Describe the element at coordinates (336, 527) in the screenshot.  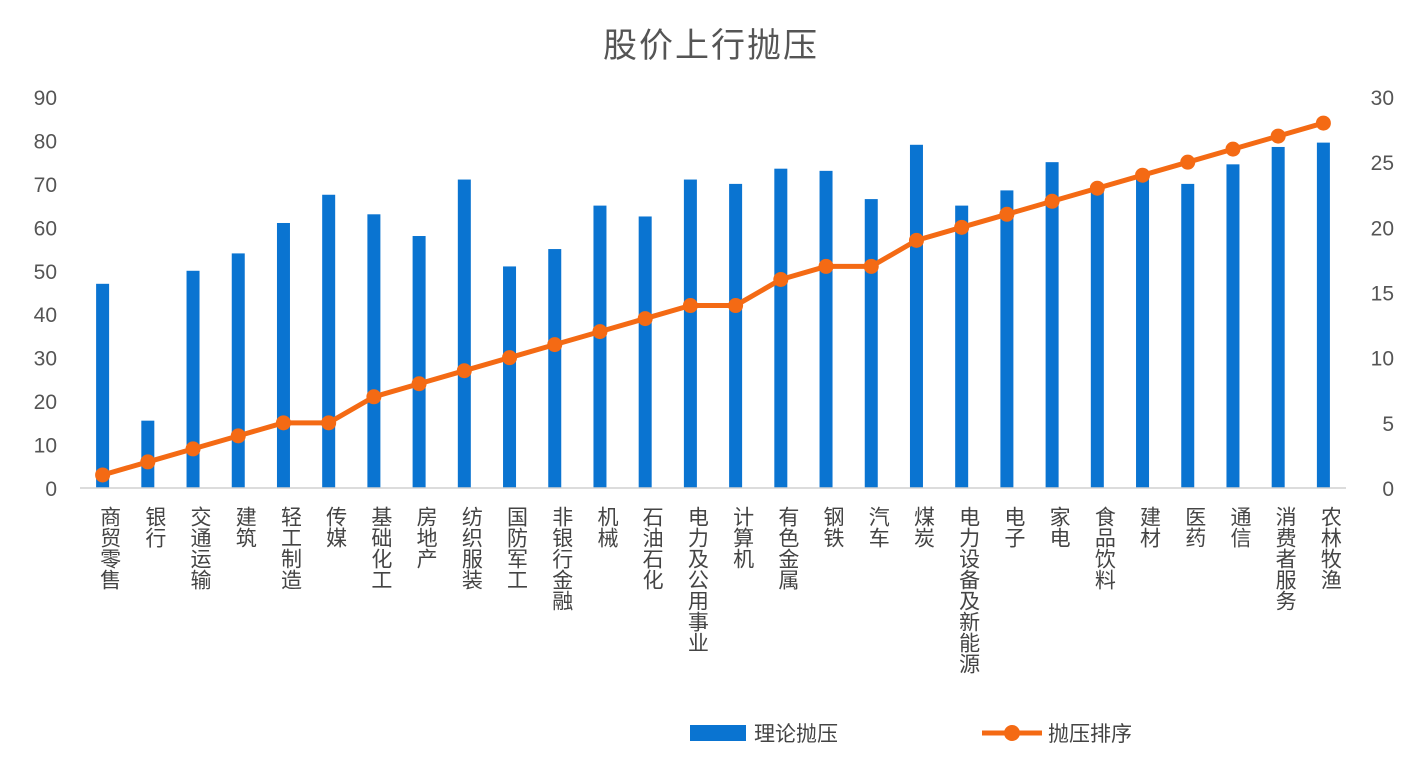
I see `category-label: 传媒` at that location.